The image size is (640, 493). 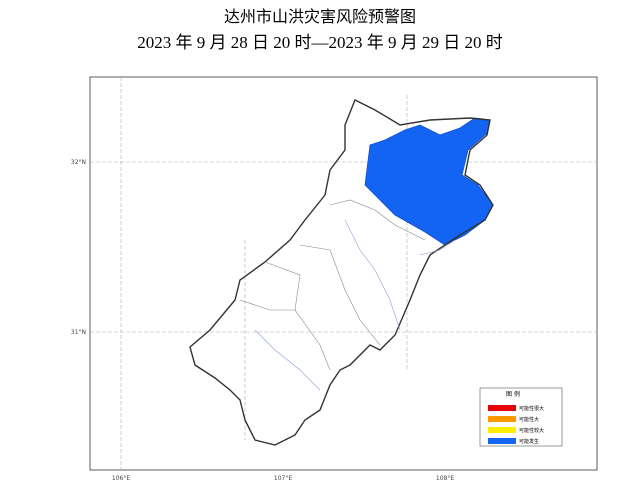 I want to click on legend-label: 可能性较大, so click(x=531, y=430).